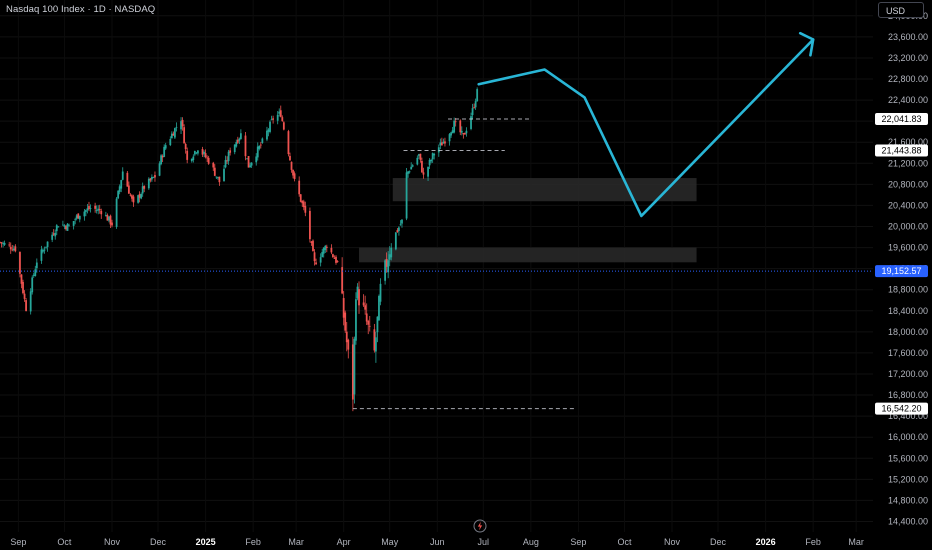 This screenshot has width=932, height=550. I want to click on y-tick-label: 22,400.00, so click(908, 100).